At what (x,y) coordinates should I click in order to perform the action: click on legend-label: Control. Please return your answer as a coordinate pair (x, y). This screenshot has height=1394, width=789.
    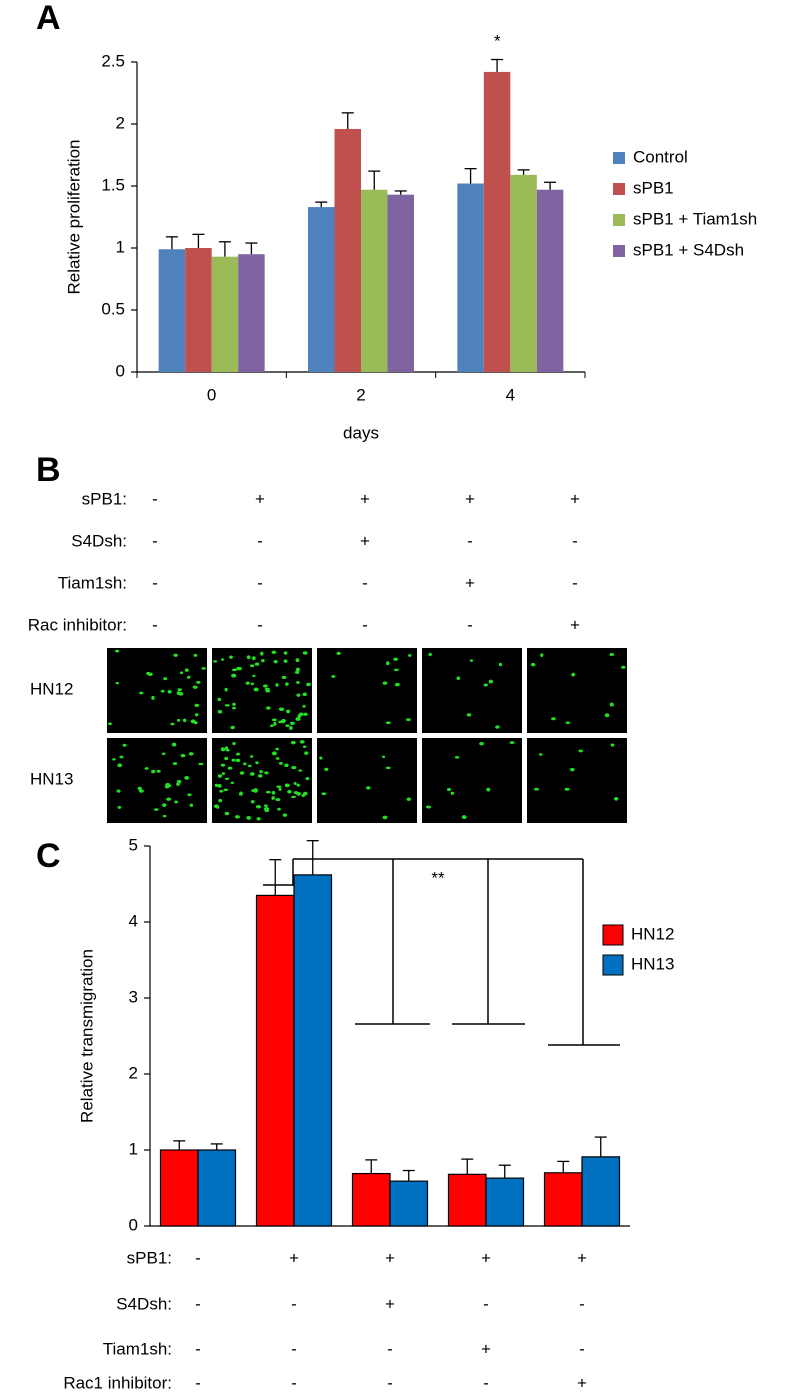
    Looking at the image, I should click on (660, 156).